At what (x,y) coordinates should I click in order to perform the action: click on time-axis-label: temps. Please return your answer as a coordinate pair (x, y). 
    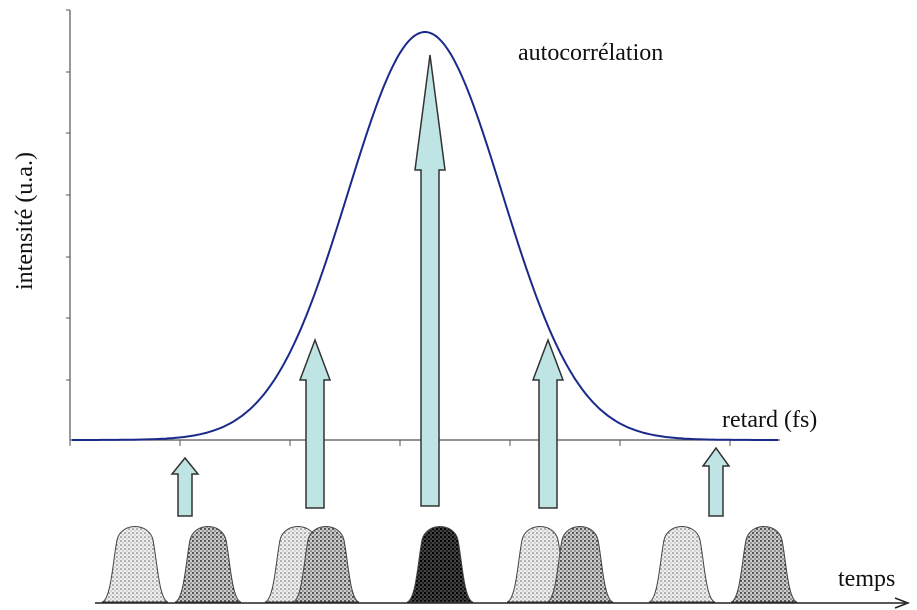
    Looking at the image, I should click on (866, 579).